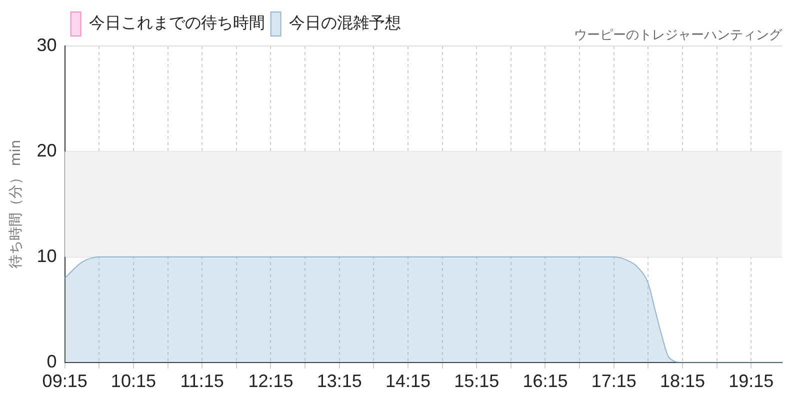  What do you see at coordinates (271, 381) in the screenshot?
I see `x-tick-label: 12:15` at bounding box center [271, 381].